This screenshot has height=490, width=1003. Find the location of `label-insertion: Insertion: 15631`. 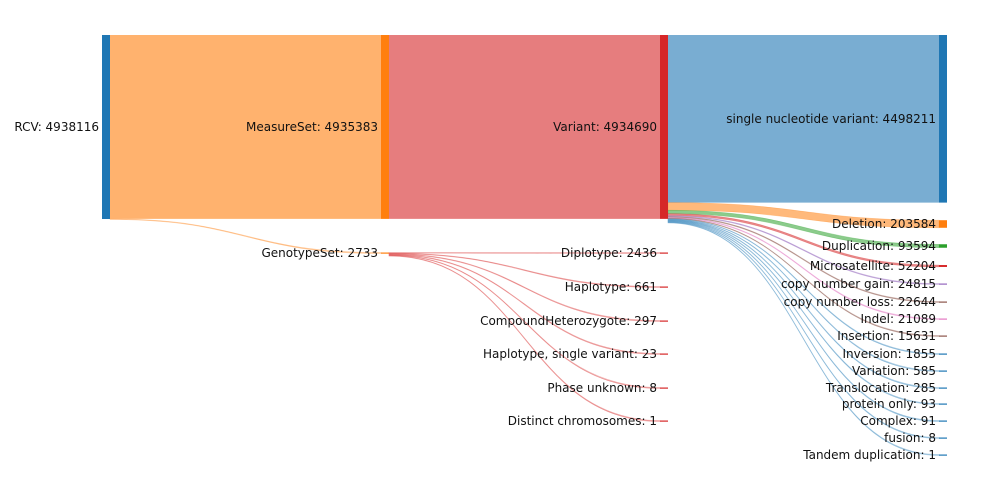

label-insertion: Insertion: 15631 is located at coordinates (886, 336).